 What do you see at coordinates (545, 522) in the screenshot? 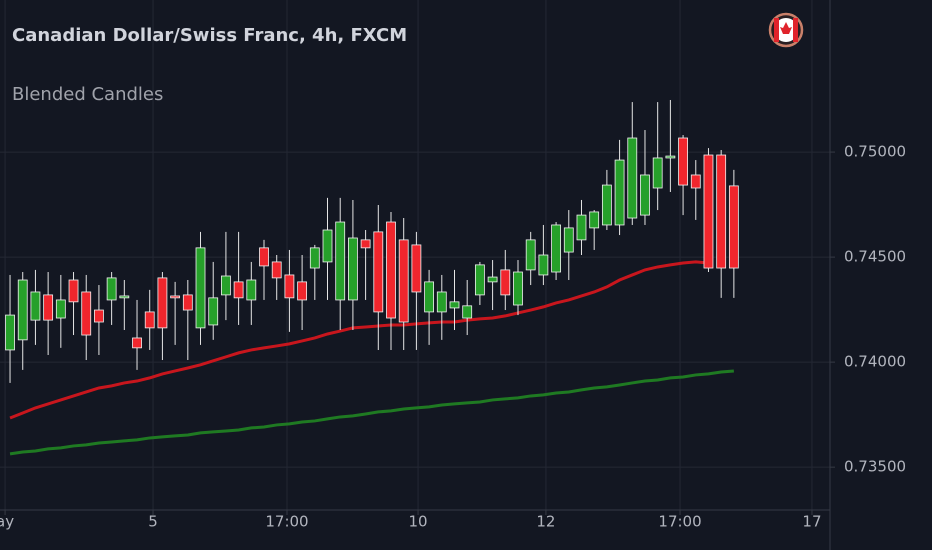
I see `x-tick-label: 12` at bounding box center [545, 522].